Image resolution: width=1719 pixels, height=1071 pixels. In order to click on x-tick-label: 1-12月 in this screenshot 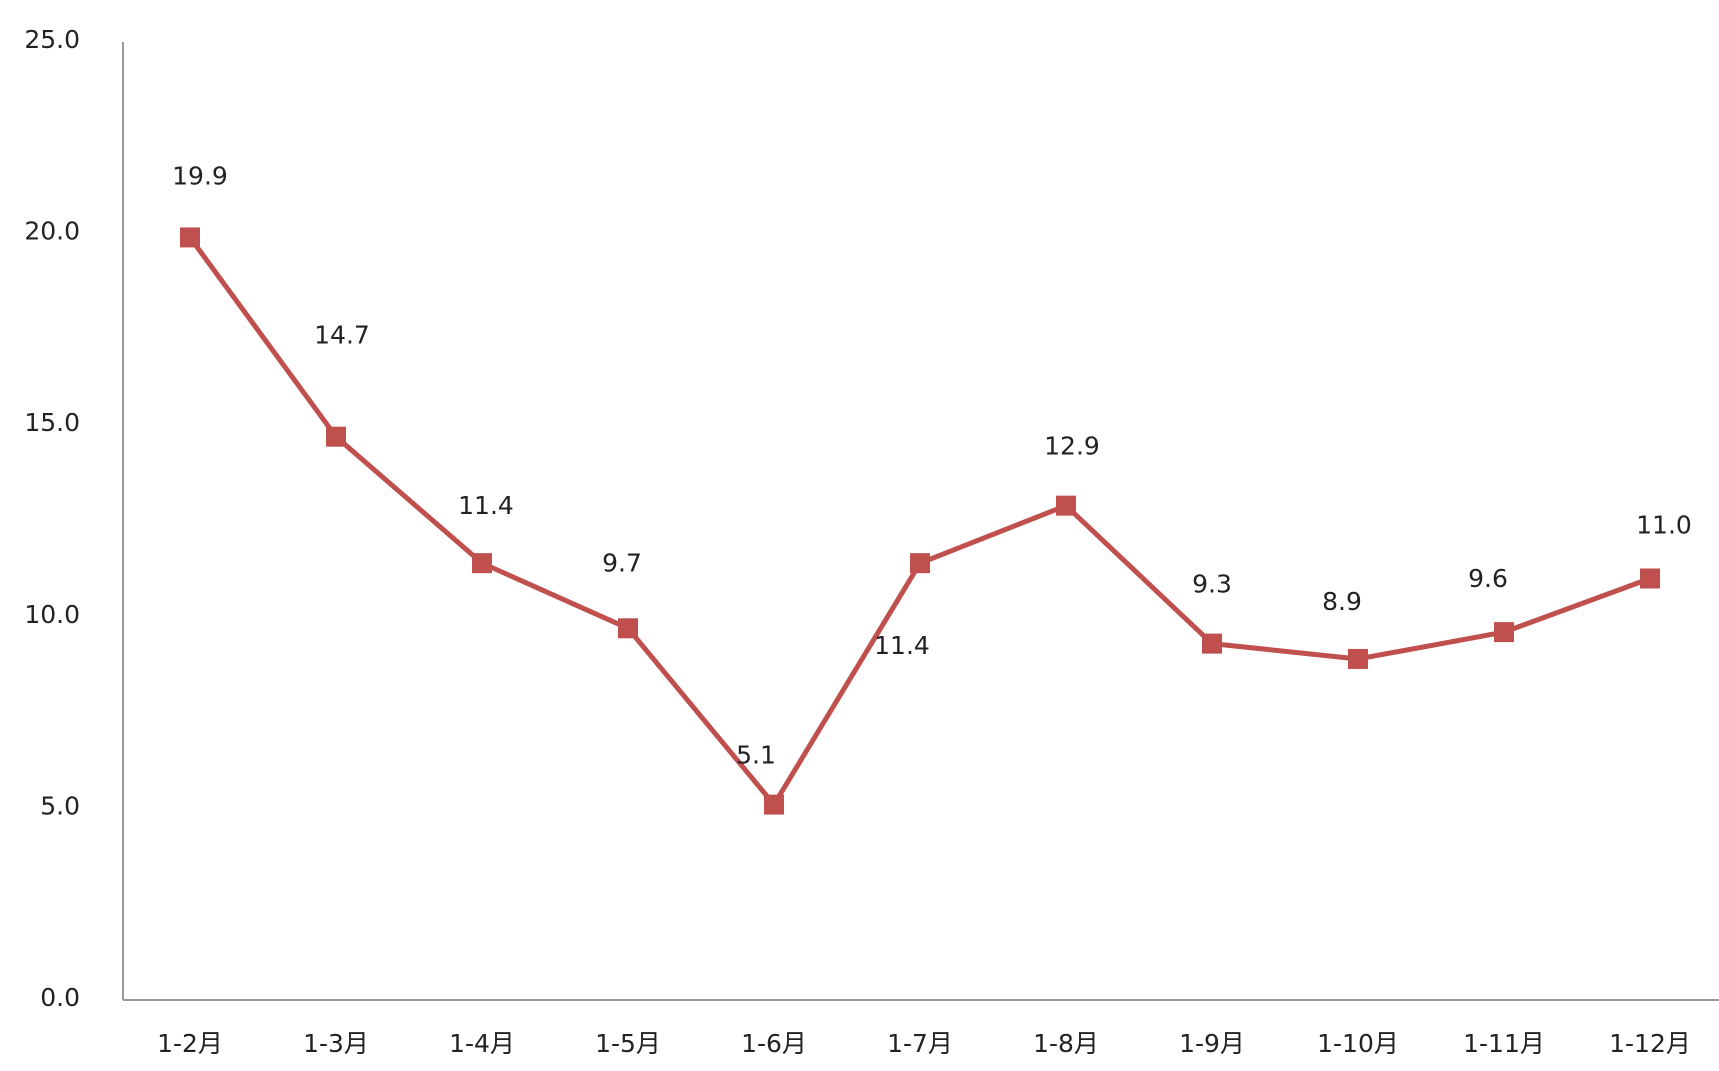, I will do `click(1650, 1043)`.